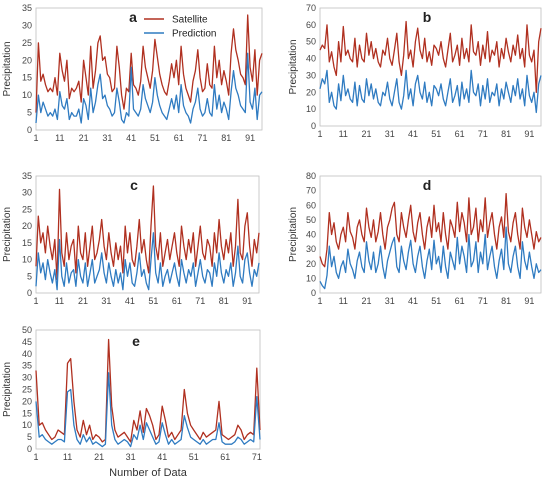  What do you see at coordinates (133, 17) in the screenshot?
I see `panel-label: a` at bounding box center [133, 17].